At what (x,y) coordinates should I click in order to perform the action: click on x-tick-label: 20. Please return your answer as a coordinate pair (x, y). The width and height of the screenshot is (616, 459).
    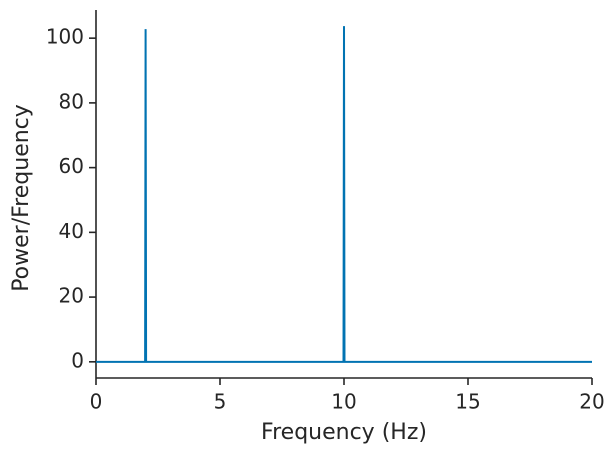
    Looking at the image, I should click on (591, 402).